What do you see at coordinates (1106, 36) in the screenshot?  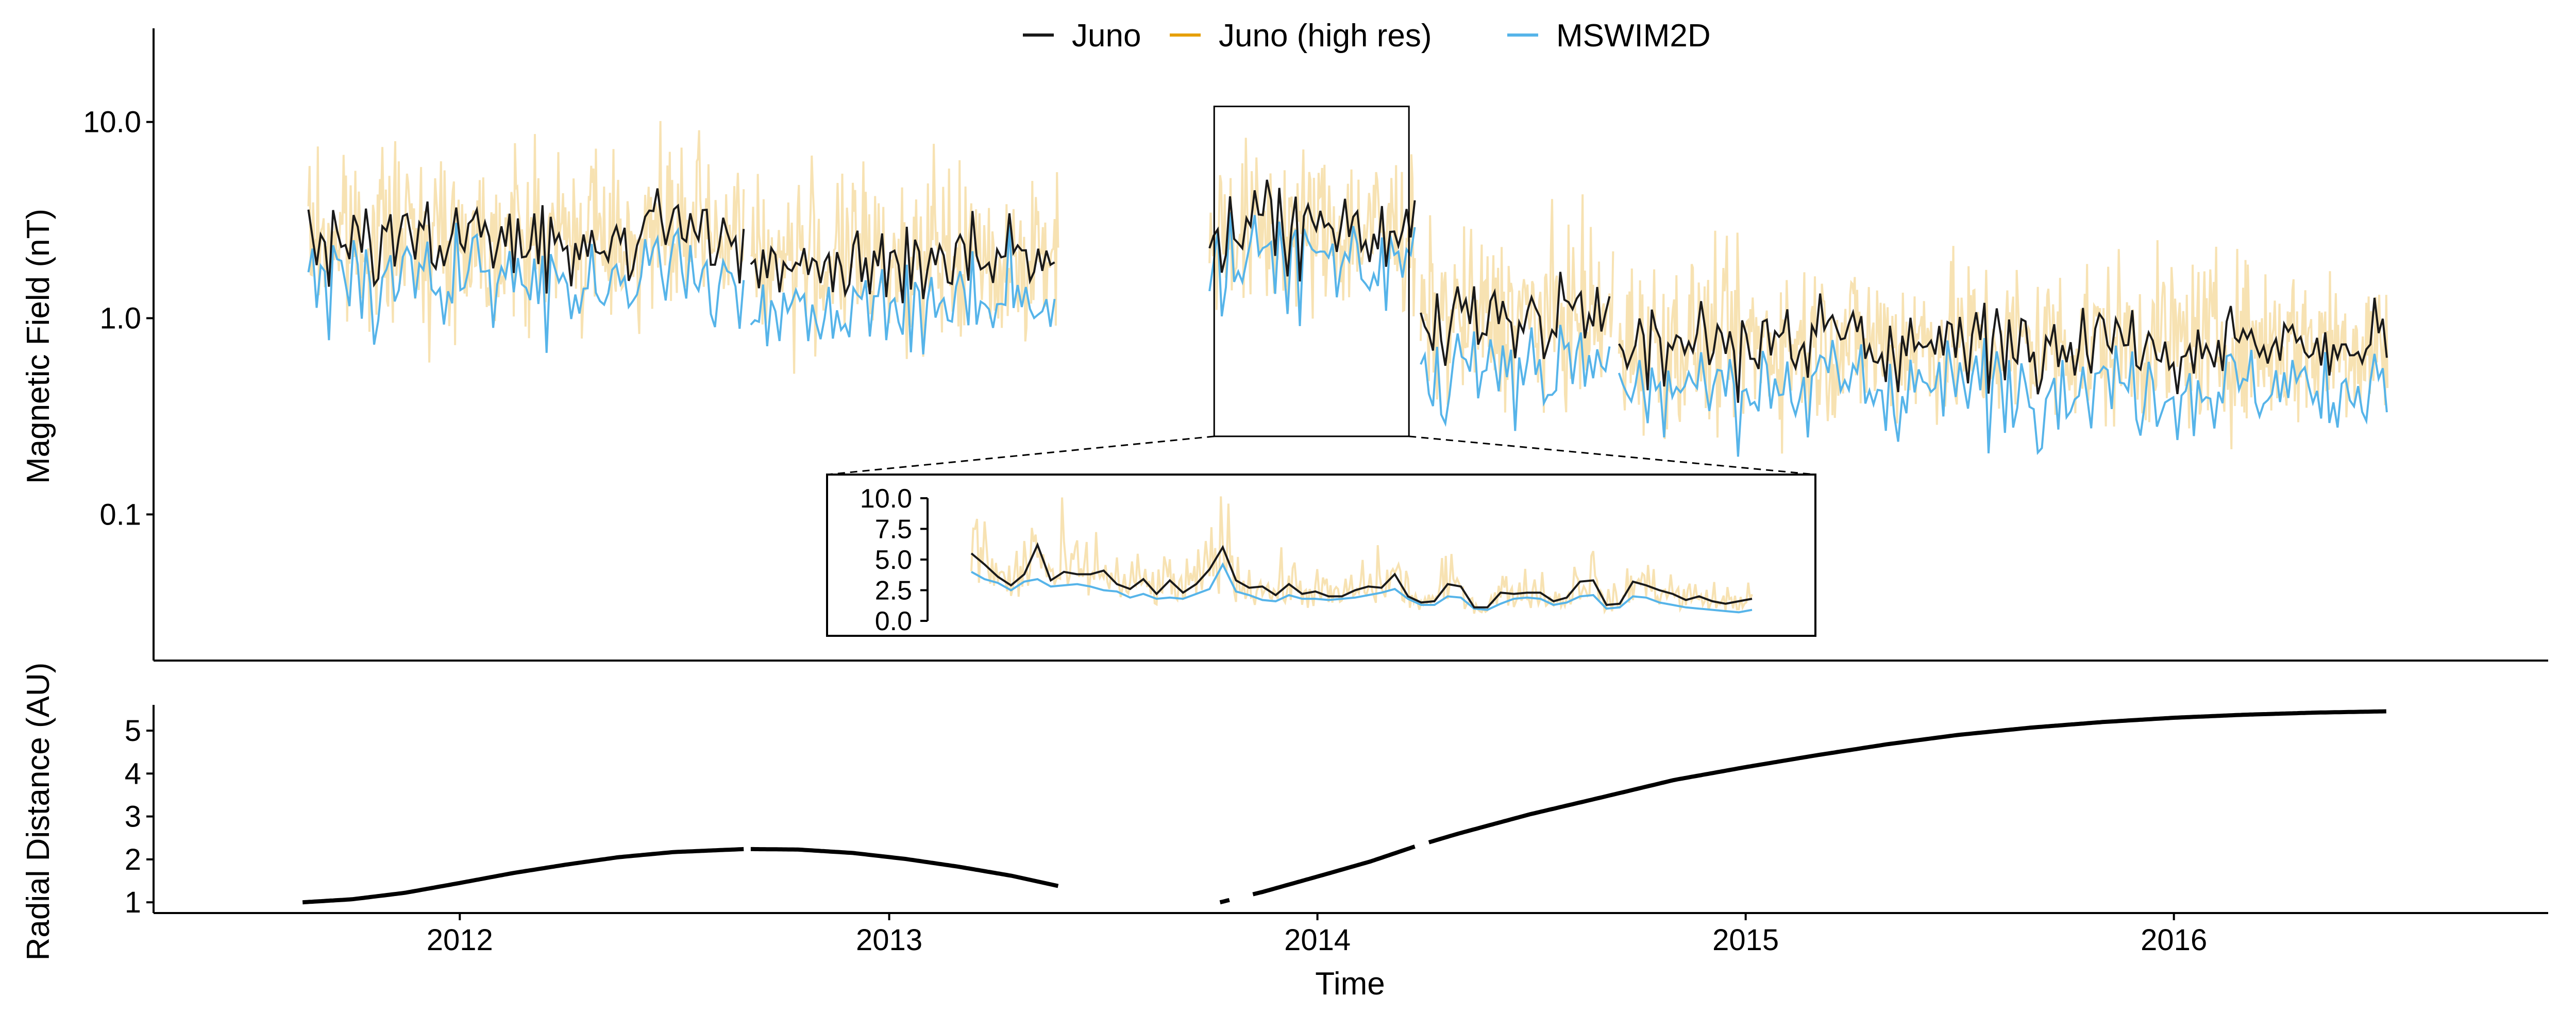 I see `legend-label-0: Juno` at bounding box center [1106, 36].